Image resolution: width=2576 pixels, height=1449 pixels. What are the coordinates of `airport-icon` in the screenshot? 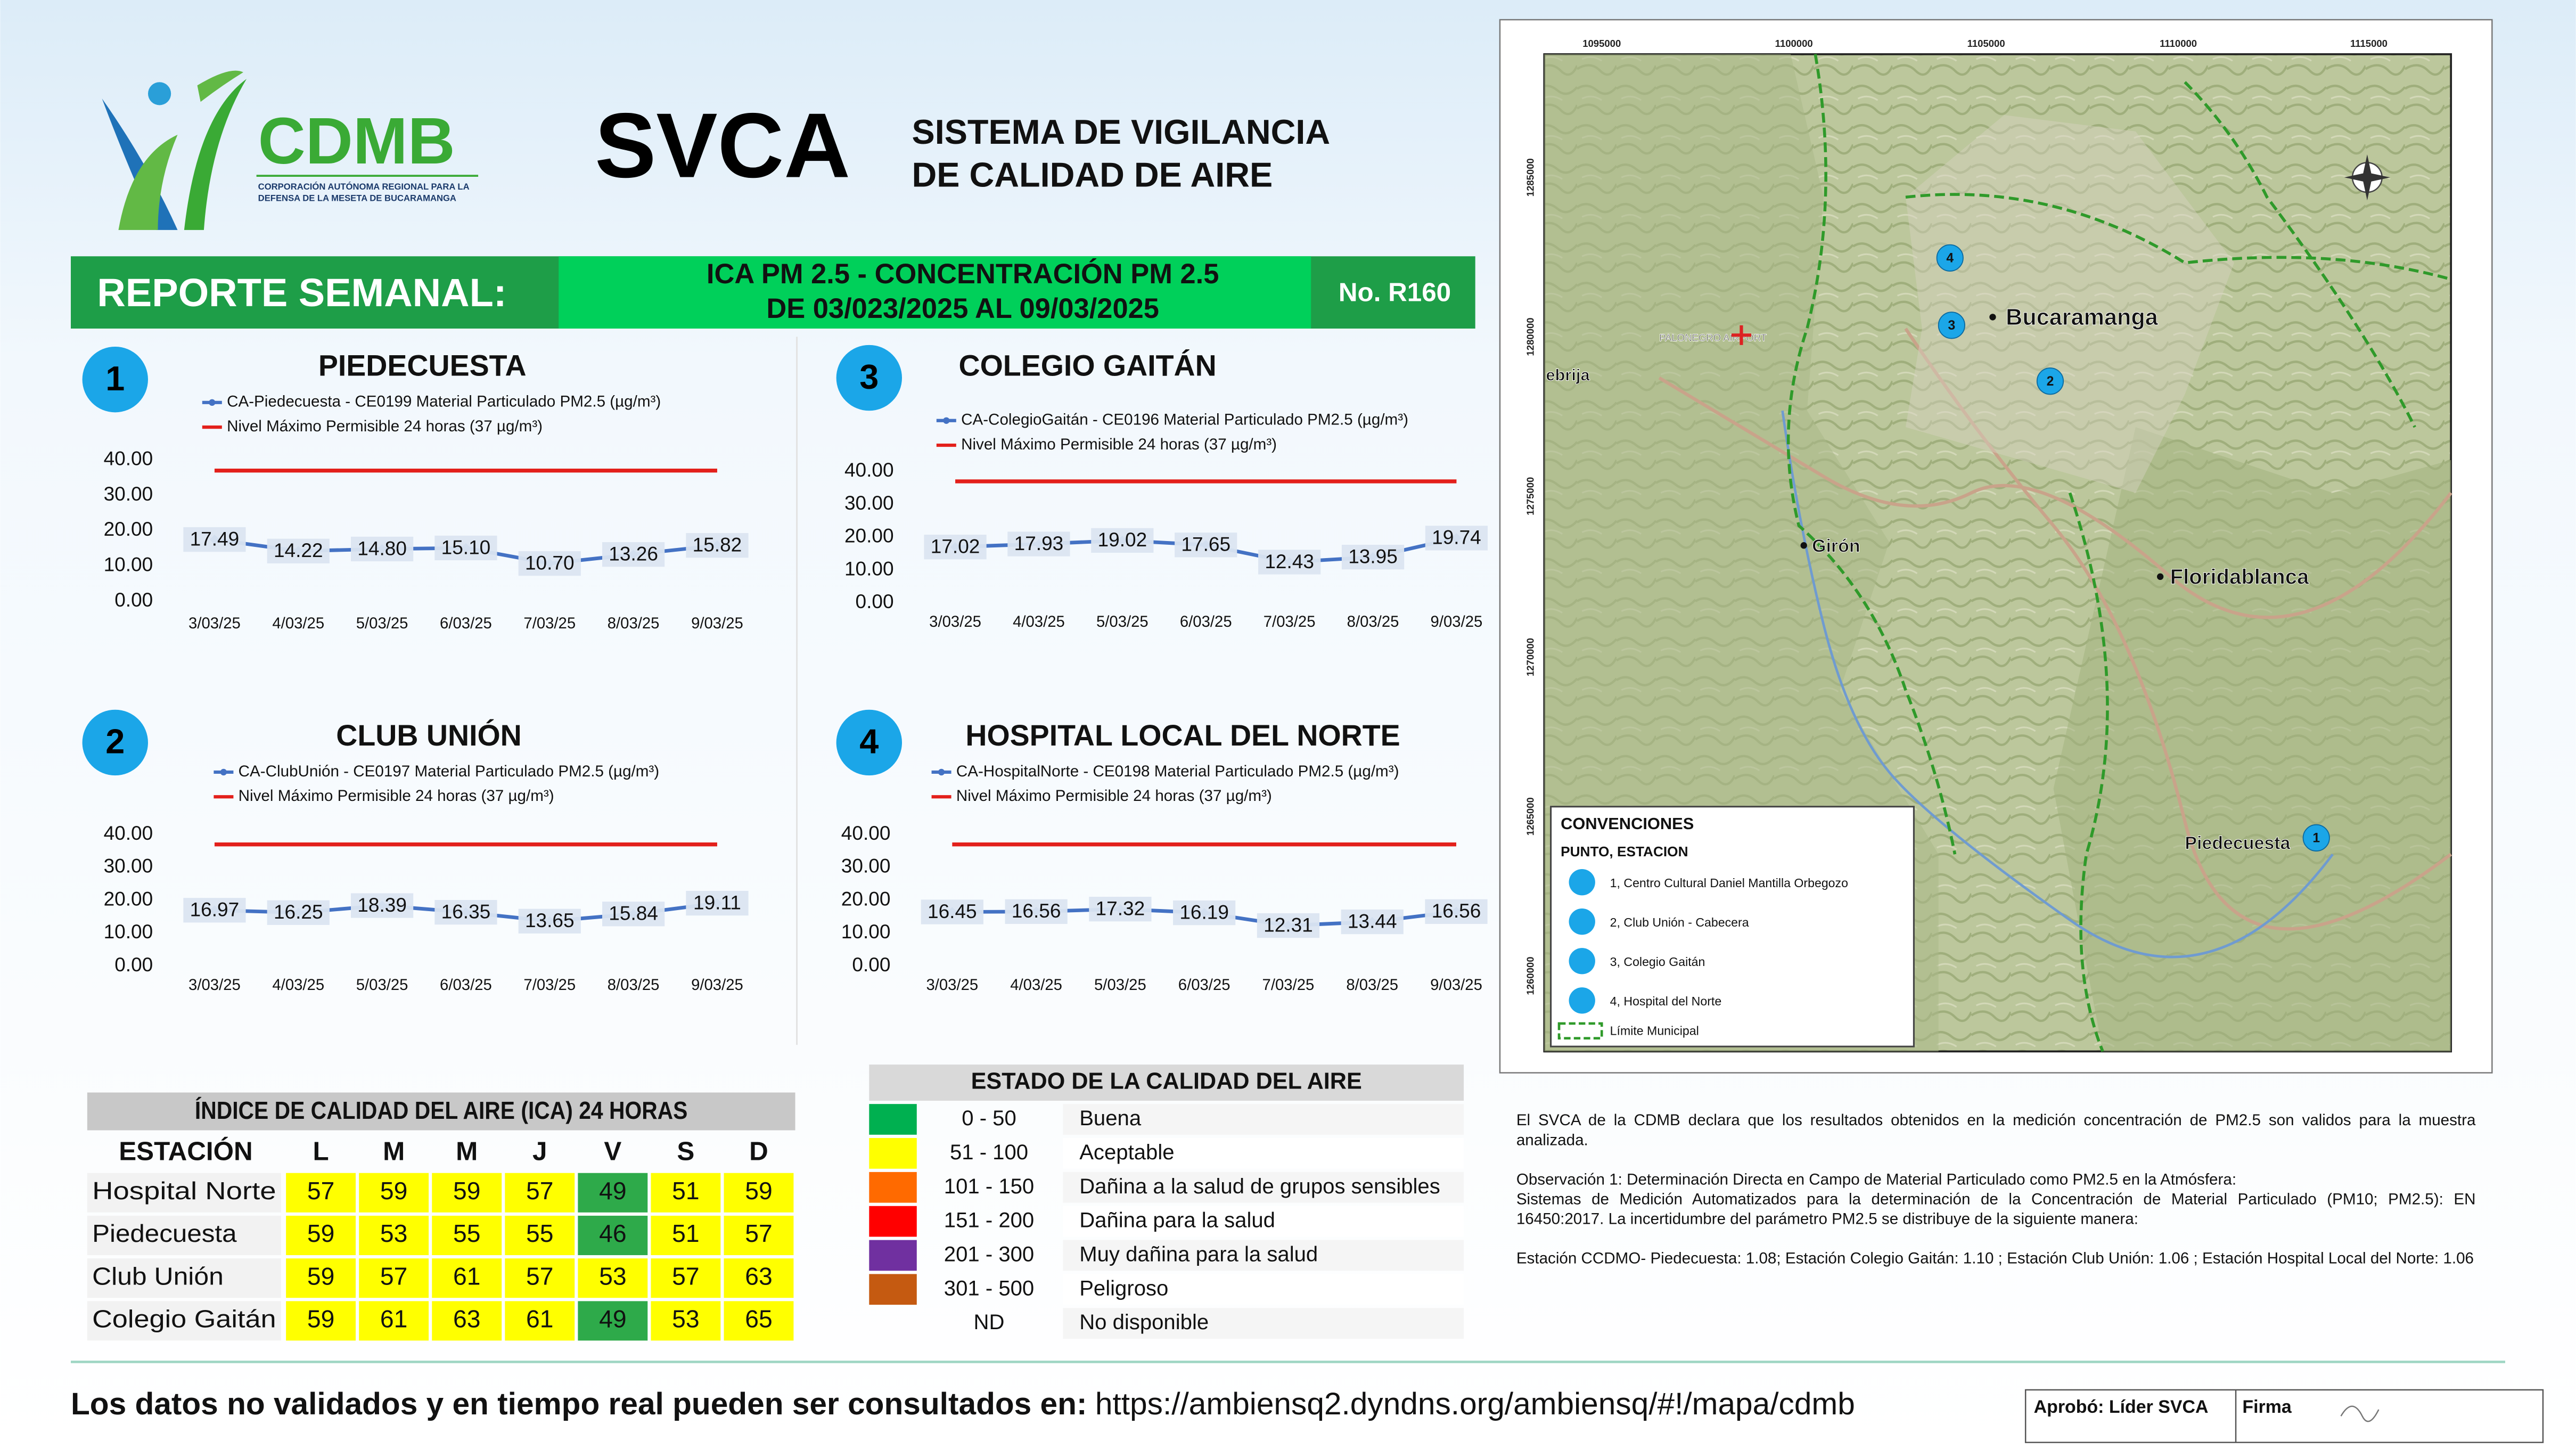 It's located at (1741, 335).